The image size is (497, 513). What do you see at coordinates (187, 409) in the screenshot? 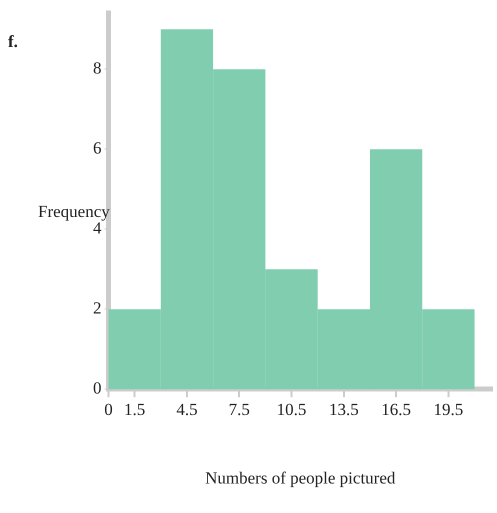
I see `x-tick-label: 4.5` at bounding box center [187, 409].